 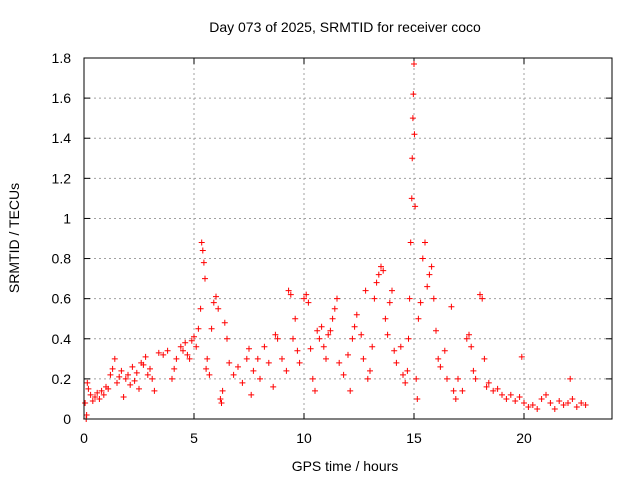 I want to click on y-axis-title: SRMTID / TECUs, so click(x=14, y=238).